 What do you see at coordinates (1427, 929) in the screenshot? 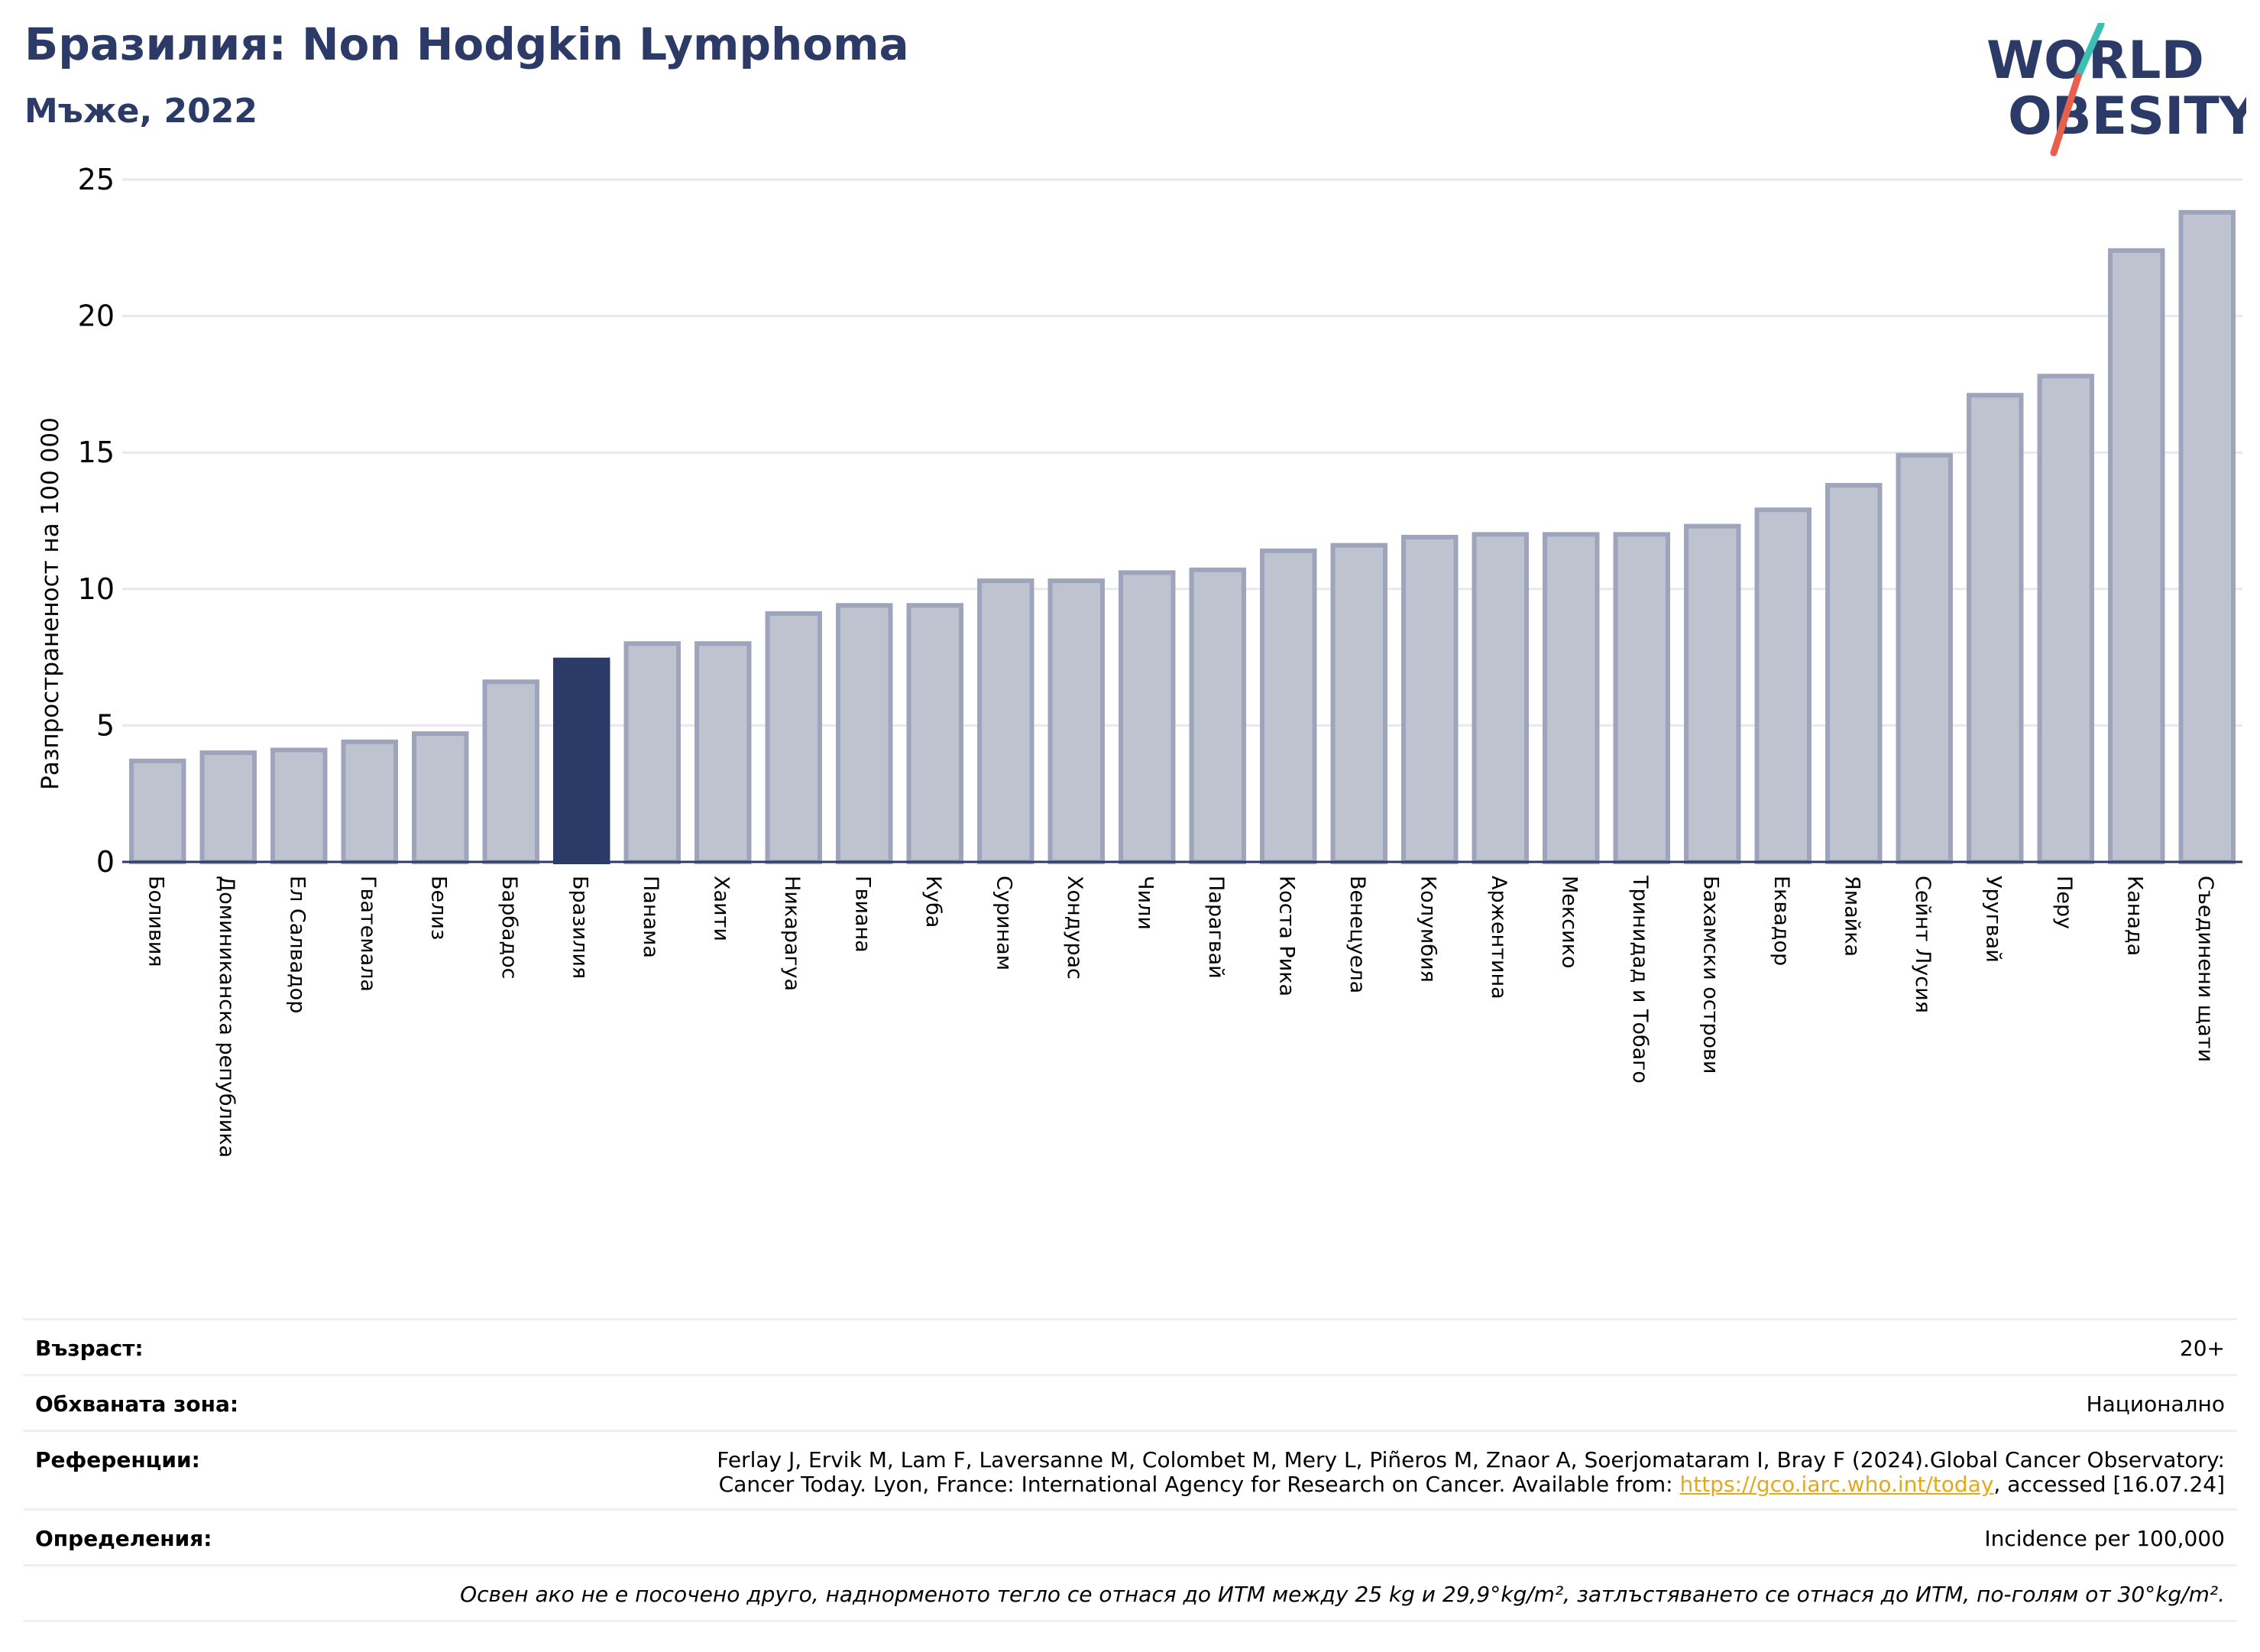
I see `x-category-label: Колумбия` at bounding box center [1427, 929].